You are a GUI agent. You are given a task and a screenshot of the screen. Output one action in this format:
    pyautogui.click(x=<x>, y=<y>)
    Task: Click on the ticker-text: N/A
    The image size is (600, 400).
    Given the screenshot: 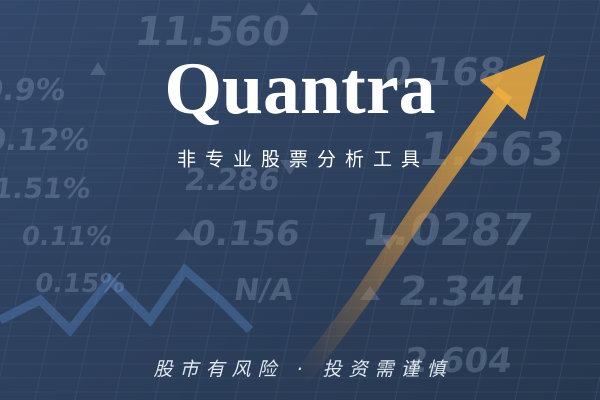 What is the action you would take?
    pyautogui.click(x=264, y=290)
    